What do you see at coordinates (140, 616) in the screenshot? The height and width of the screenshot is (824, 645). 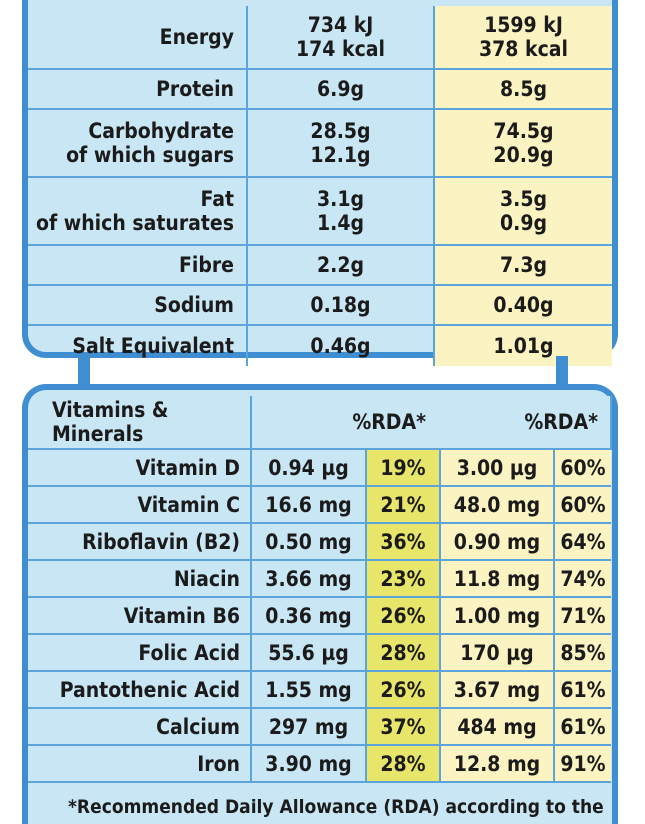 I see `vitamin-label: Vitamin B6` at bounding box center [140, 616].